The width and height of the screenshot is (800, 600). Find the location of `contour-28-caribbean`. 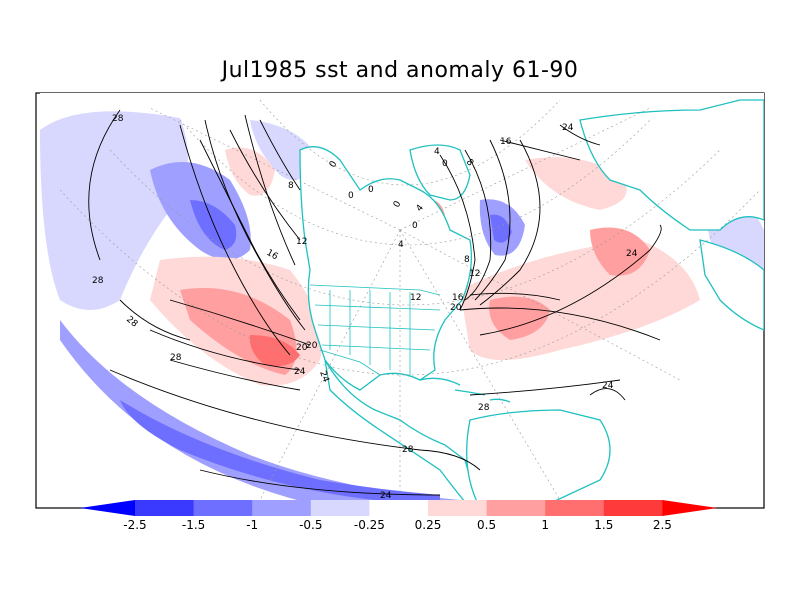

contour-28-caribbean is located at coordinates (607, 394).